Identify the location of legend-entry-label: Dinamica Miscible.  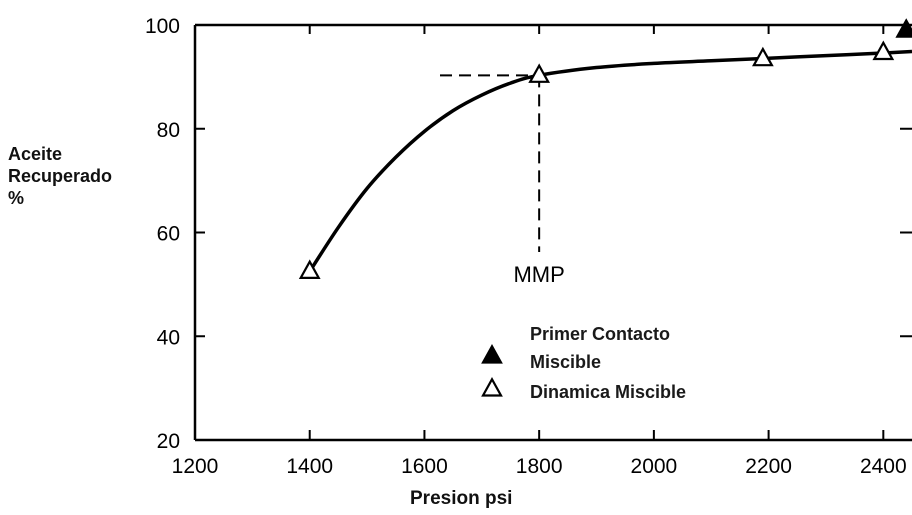
(608, 392).